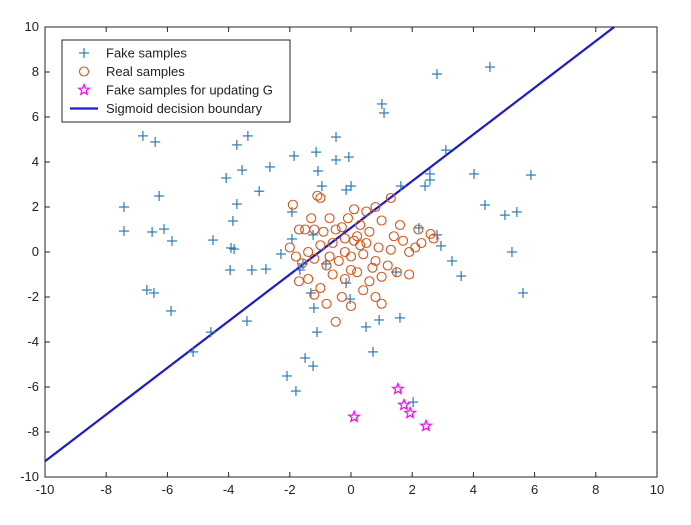 The image size is (691, 525). I want to click on y-tick-label: -6, so click(33, 386).